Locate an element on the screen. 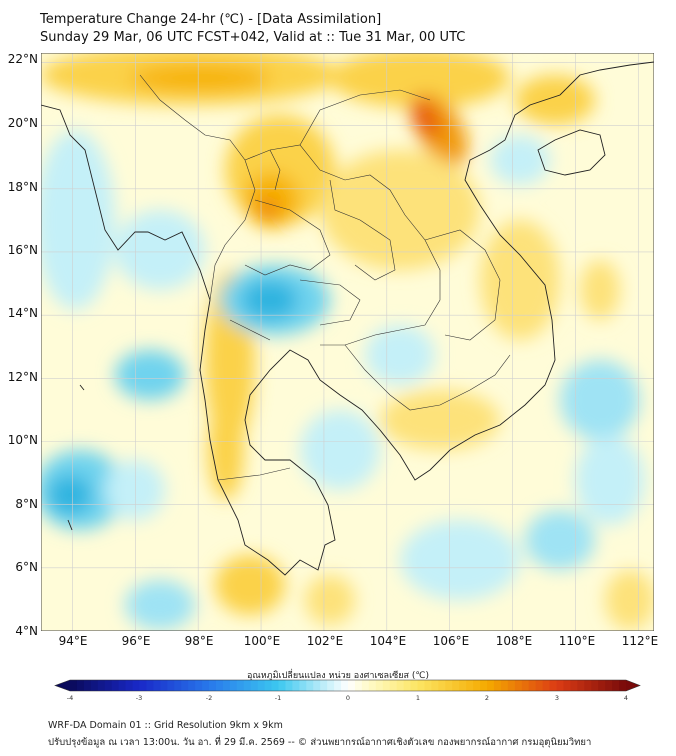 The width and height of the screenshot is (676, 756). colorbar-tick: 4 is located at coordinates (626, 698).